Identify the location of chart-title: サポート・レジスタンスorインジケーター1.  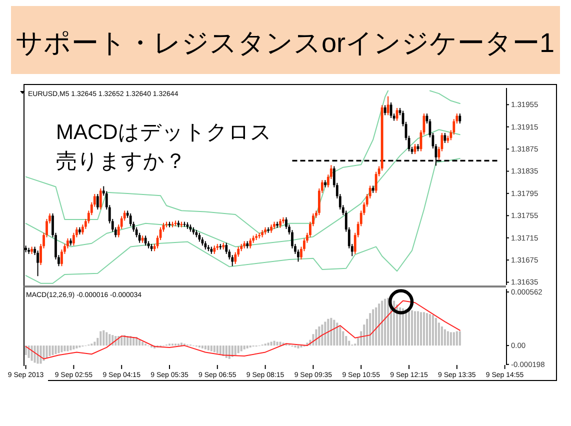
(285, 43).